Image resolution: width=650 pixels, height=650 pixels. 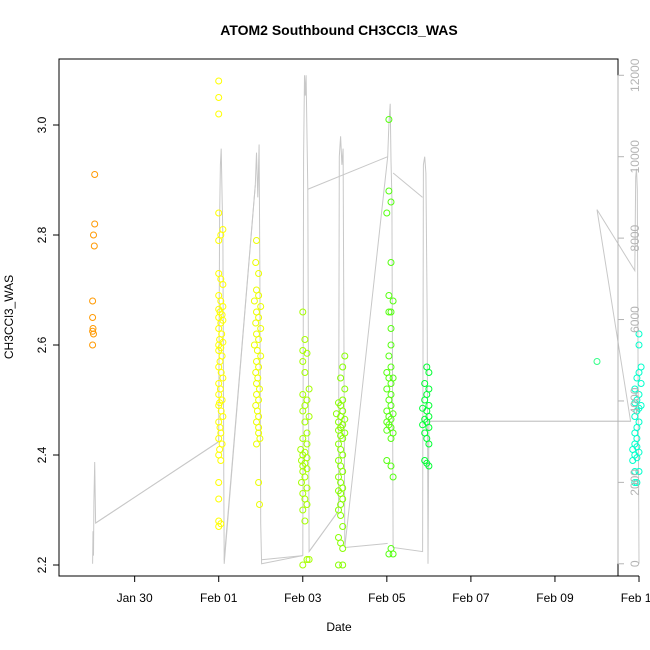 What do you see at coordinates (42, 344) in the screenshot?
I see `y-tick-label: 2.6` at bounding box center [42, 344].